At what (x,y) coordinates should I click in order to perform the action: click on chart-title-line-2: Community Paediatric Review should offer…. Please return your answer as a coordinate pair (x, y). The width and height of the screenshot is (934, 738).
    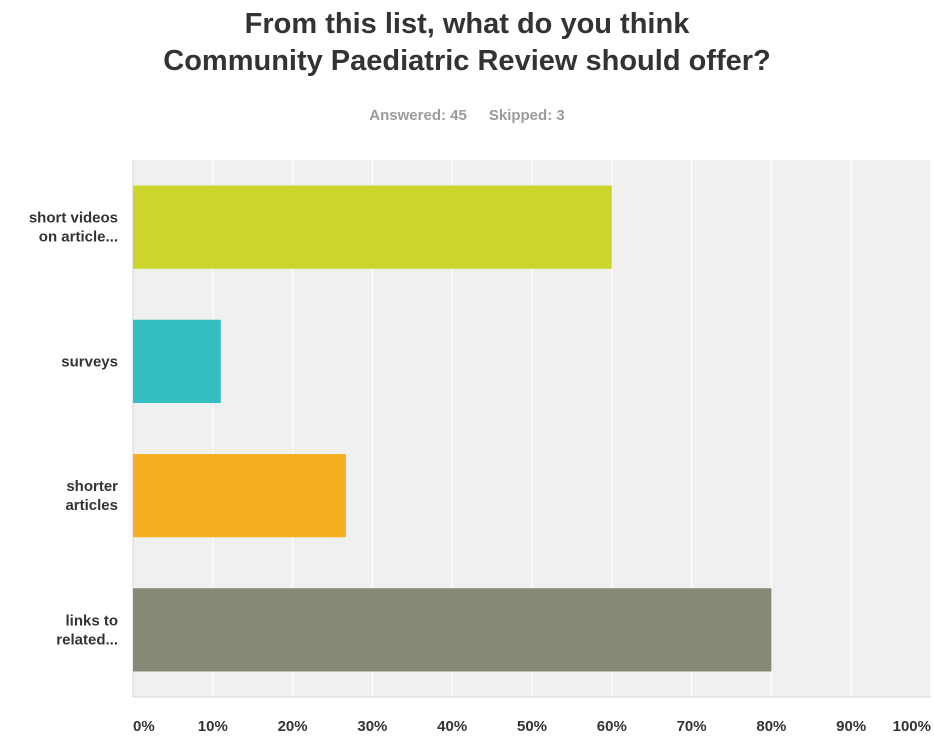
    Looking at the image, I should click on (467, 61).